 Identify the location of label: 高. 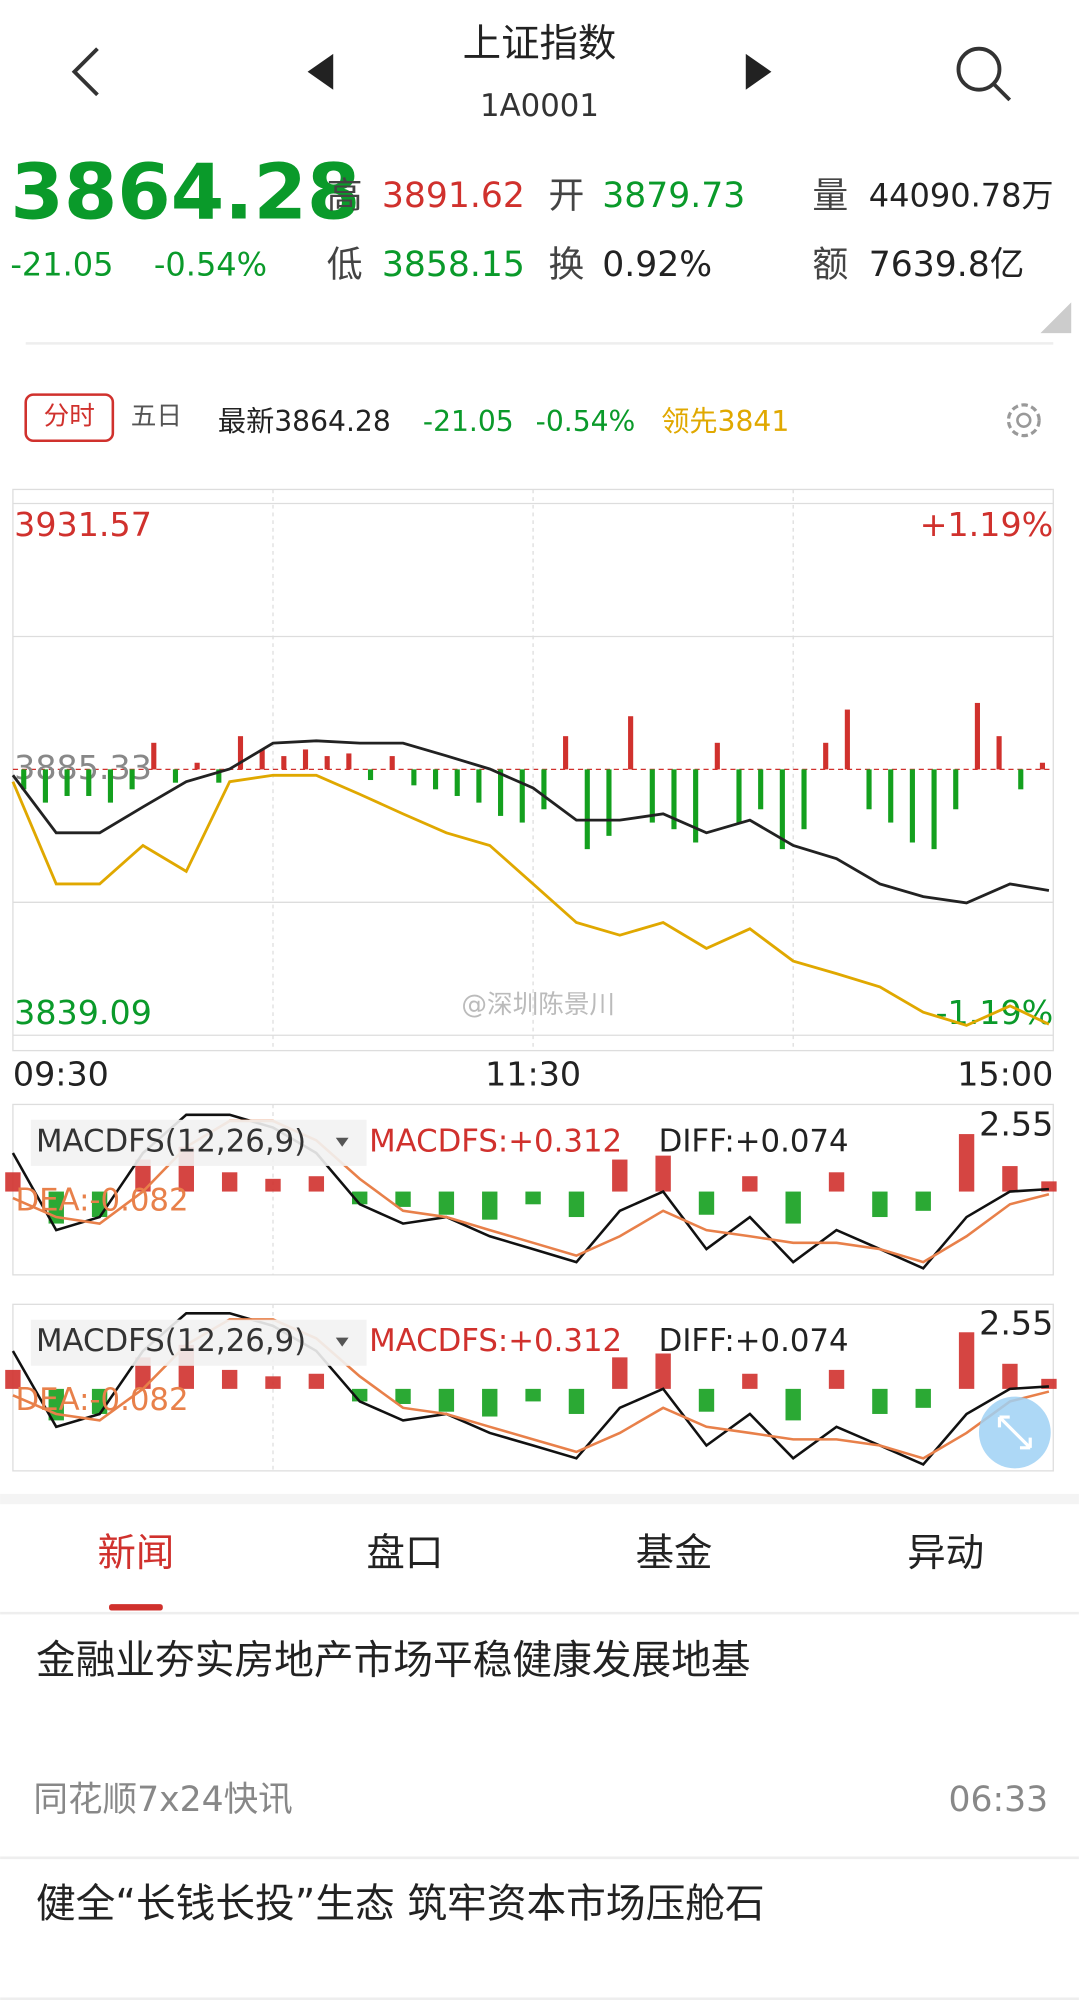
(345, 195).